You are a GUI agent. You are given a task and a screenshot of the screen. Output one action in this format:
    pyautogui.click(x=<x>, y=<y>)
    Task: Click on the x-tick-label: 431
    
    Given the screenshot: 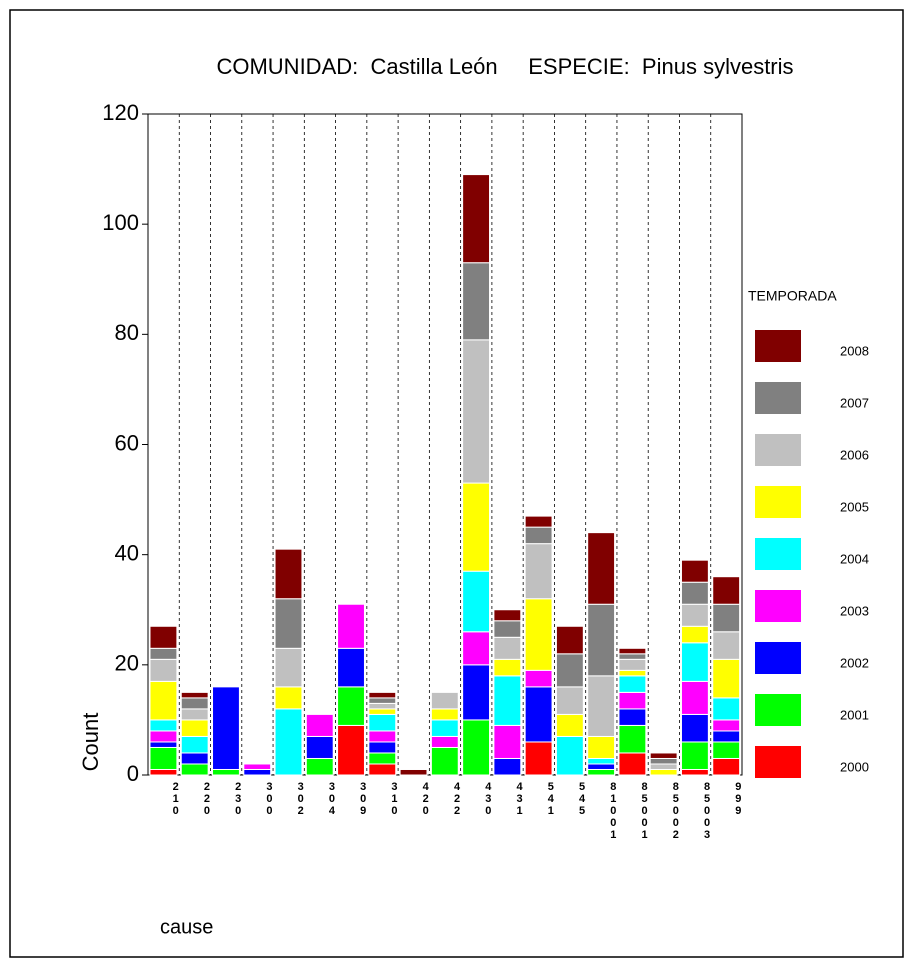 What is the action you would take?
    pyautogui.click(x=519, y=799)
    